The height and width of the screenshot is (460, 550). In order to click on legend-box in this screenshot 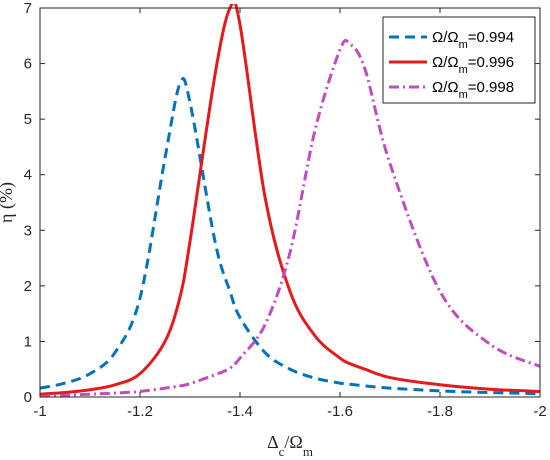, I will do `click(459, 60)`.